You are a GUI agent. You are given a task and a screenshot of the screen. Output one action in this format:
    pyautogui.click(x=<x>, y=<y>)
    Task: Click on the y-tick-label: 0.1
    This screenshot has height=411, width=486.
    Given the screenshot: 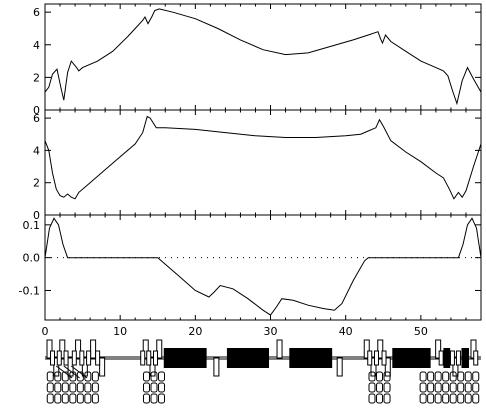 What is the action you would take?
    pyautogui.click(x=32, y=225)
    